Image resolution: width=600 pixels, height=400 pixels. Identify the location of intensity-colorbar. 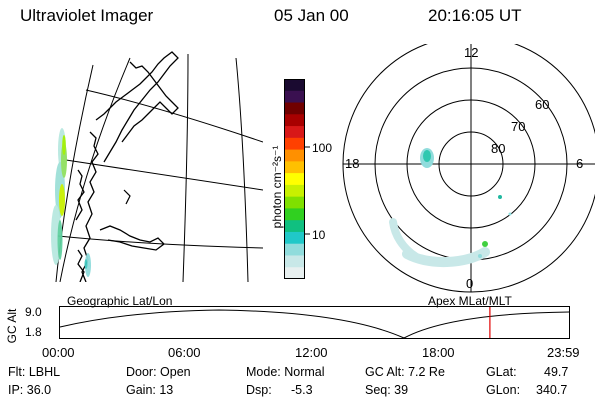
(297, 179).